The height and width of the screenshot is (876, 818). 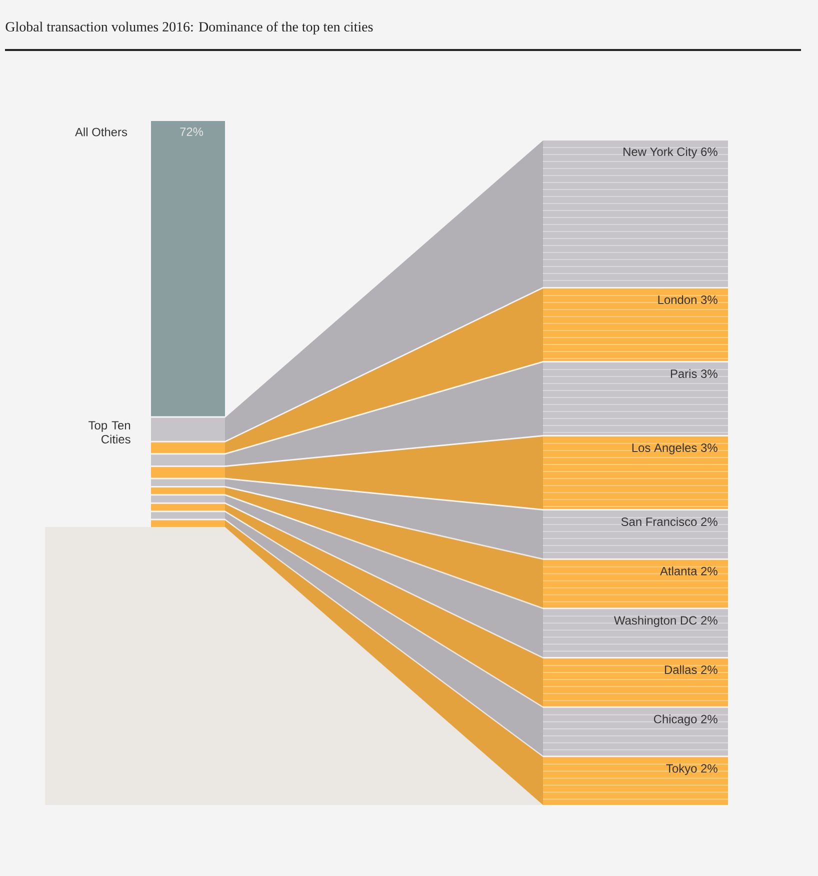 What do you see at coordinates (680, 669) in the screenshot?
I see `category-label: Dallas` at bounding box center [680, 669].